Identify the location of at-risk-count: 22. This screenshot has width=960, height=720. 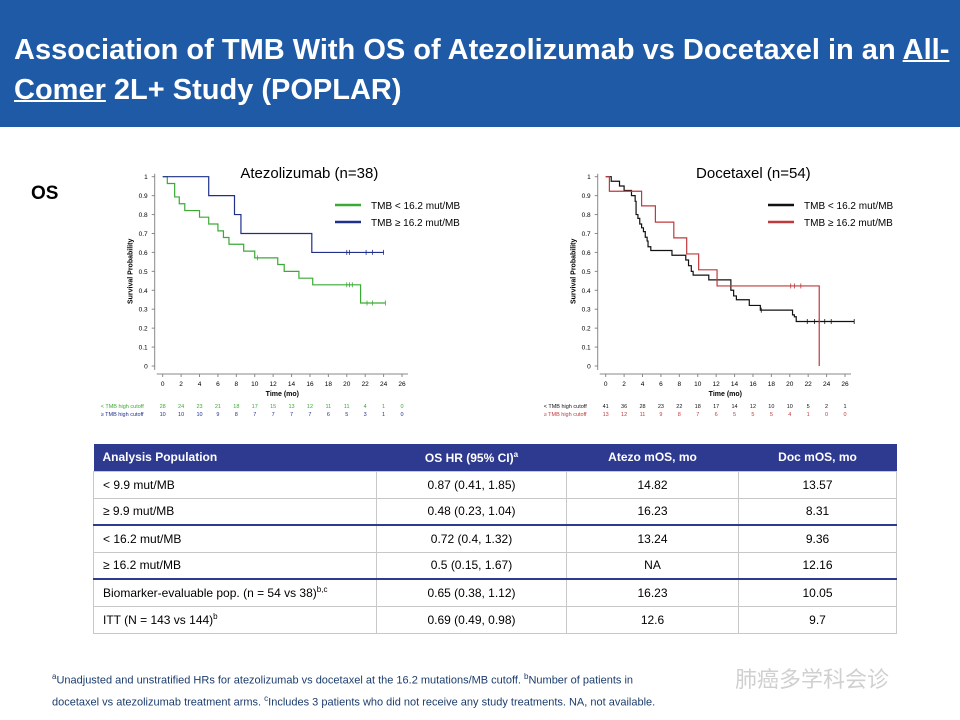
(679, 407).